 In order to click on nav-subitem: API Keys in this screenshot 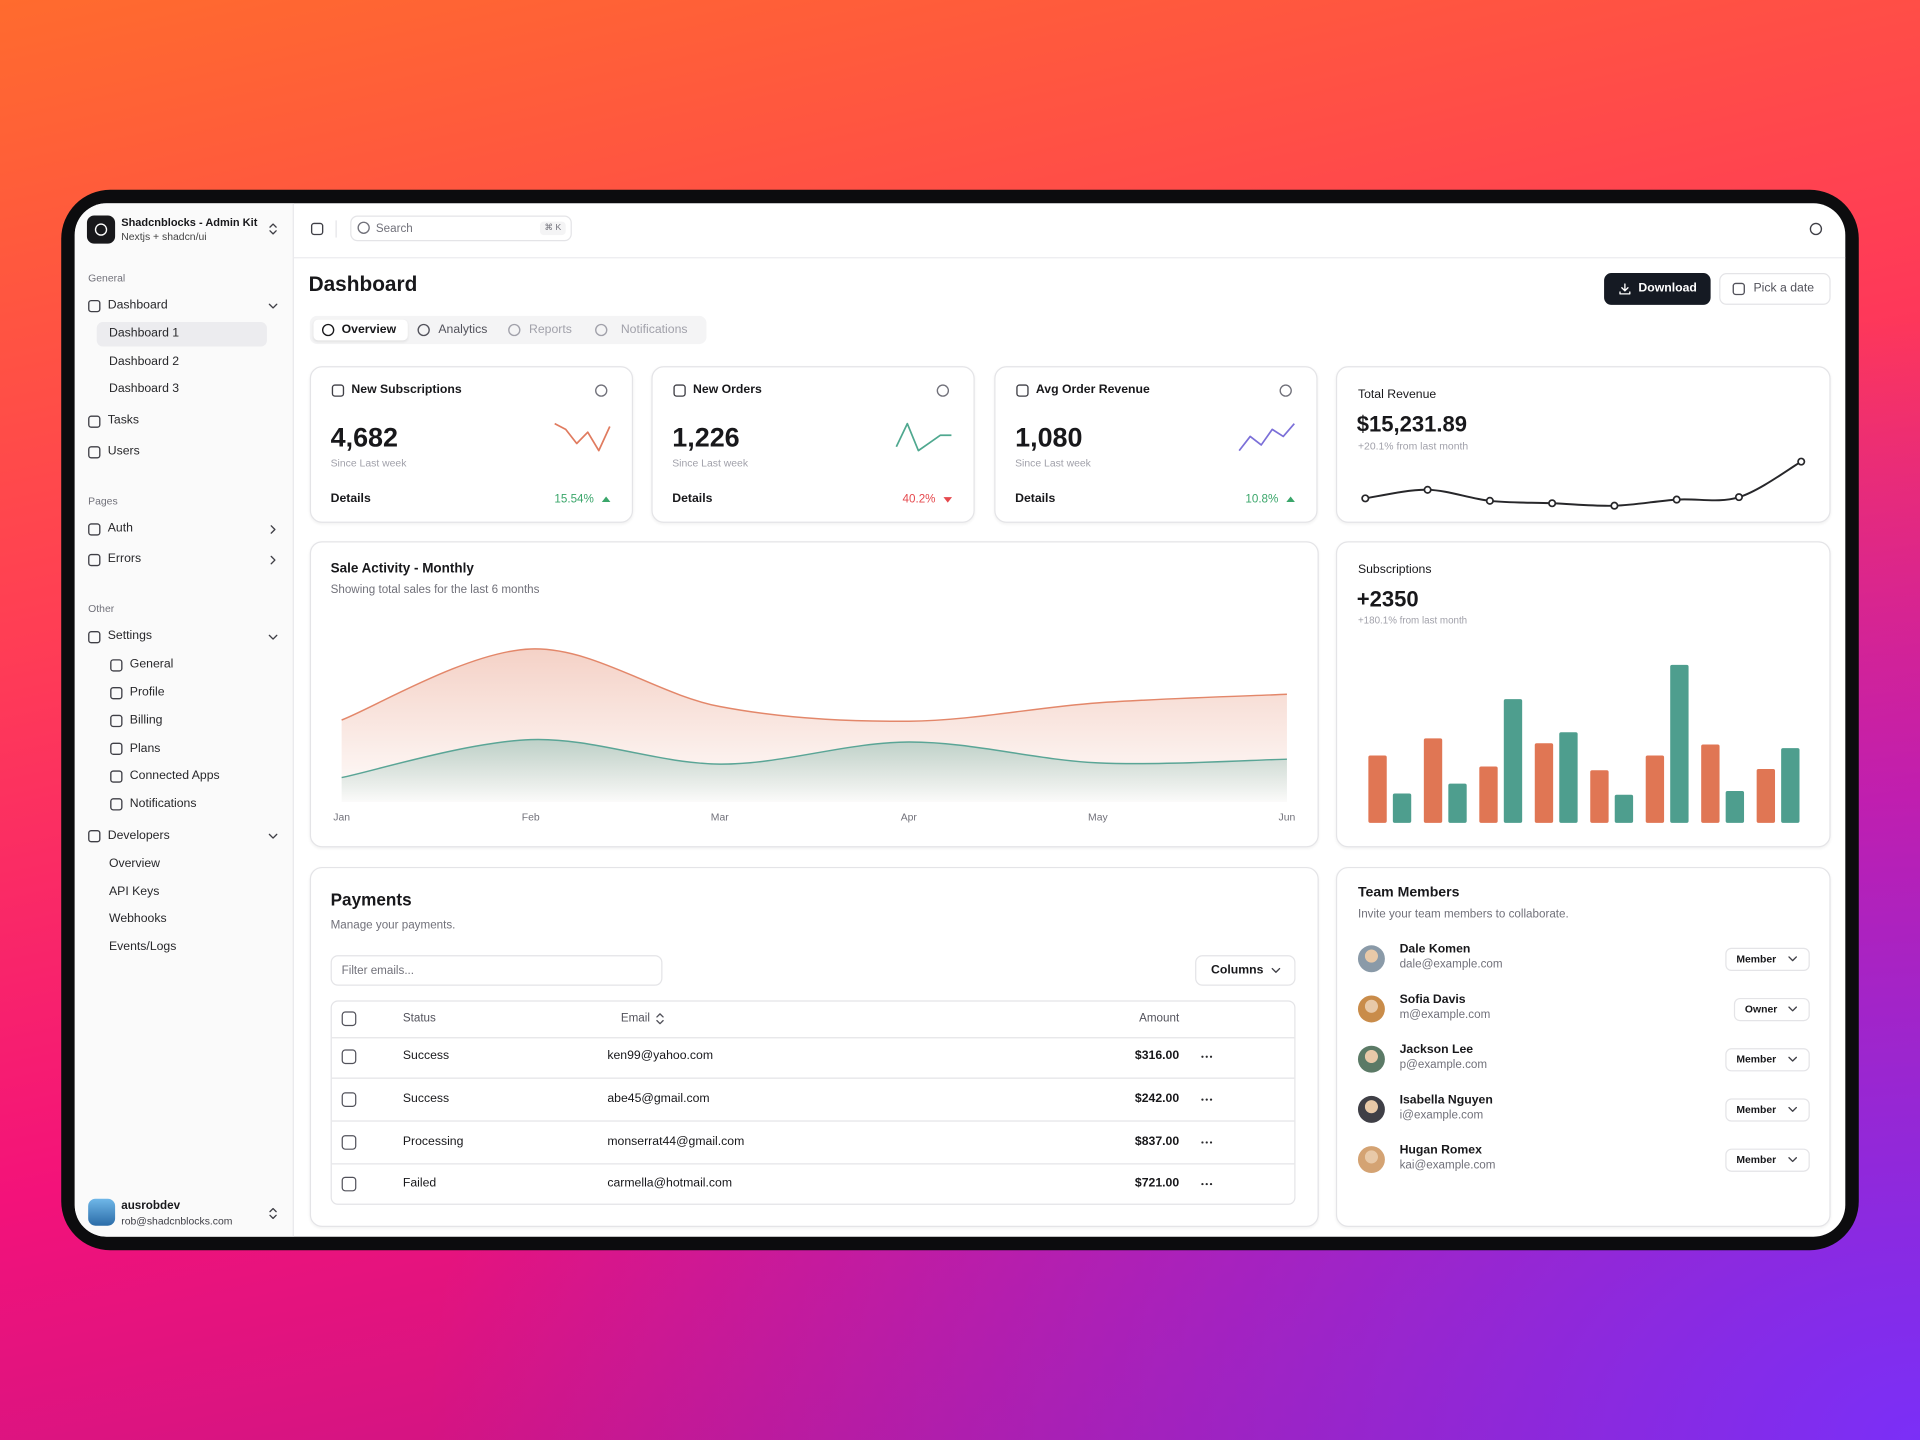, I will do `click(134, 891)`.